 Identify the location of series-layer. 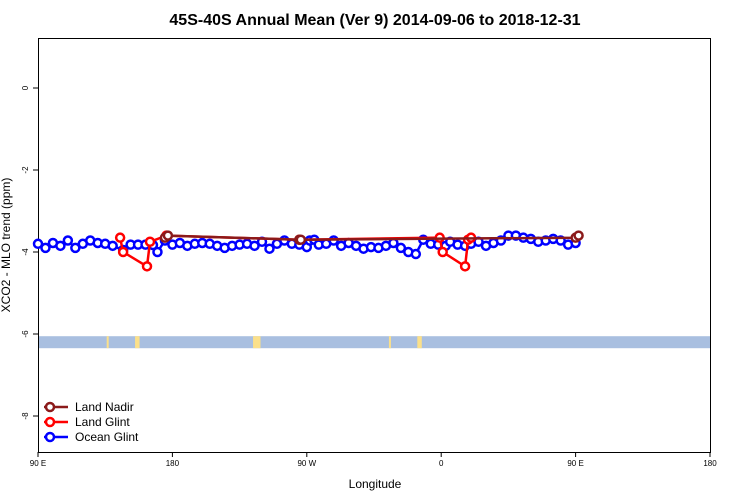
(308, 251).